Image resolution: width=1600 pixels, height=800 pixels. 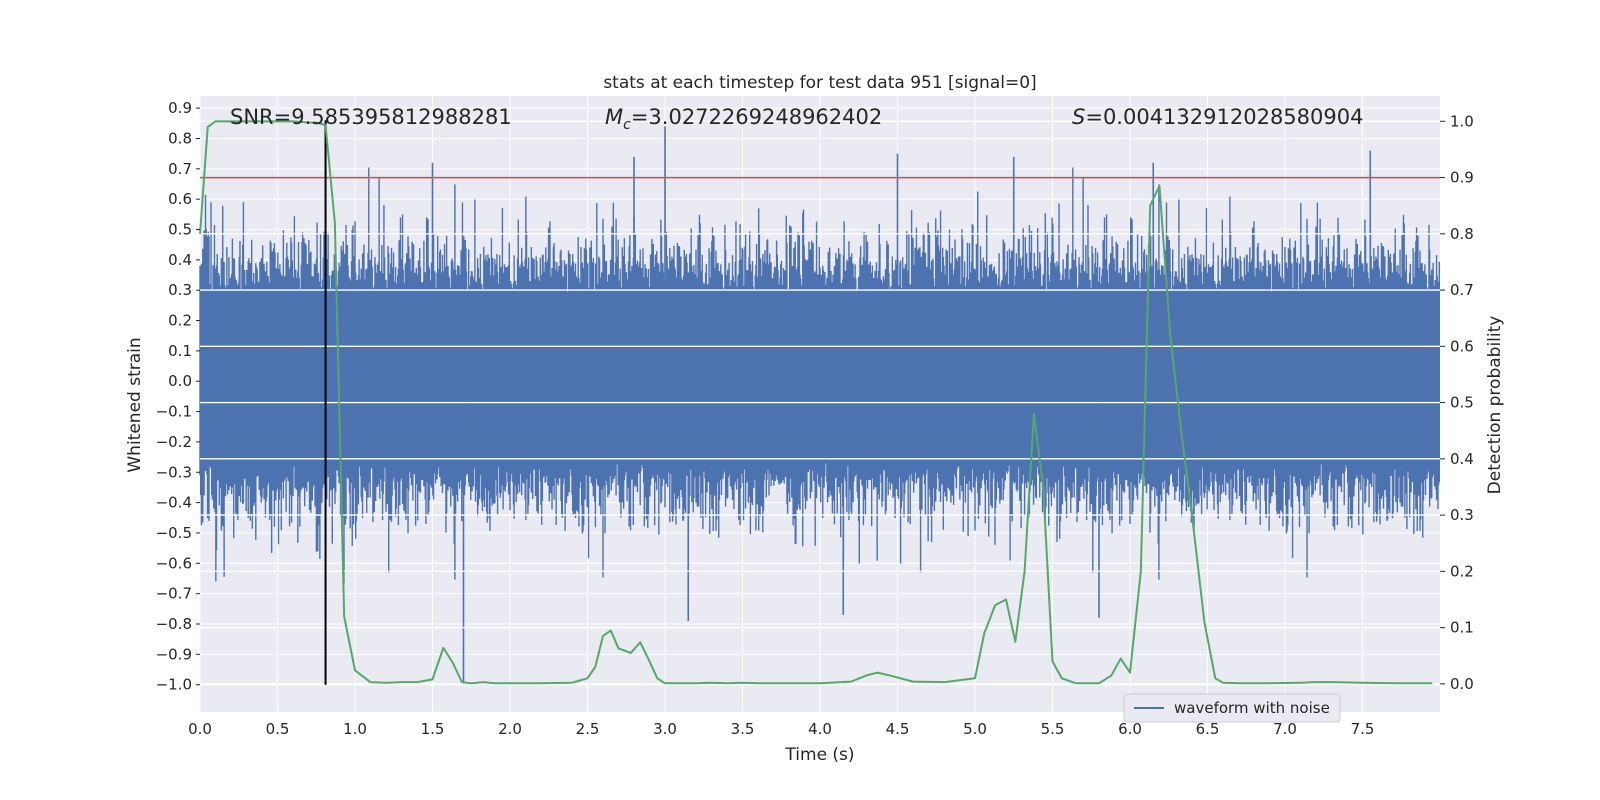 What do you see at coordinates (627, 125) in the screenshot?
I see `chirp-mass-subscript: c` at bounding box center [627, 125].